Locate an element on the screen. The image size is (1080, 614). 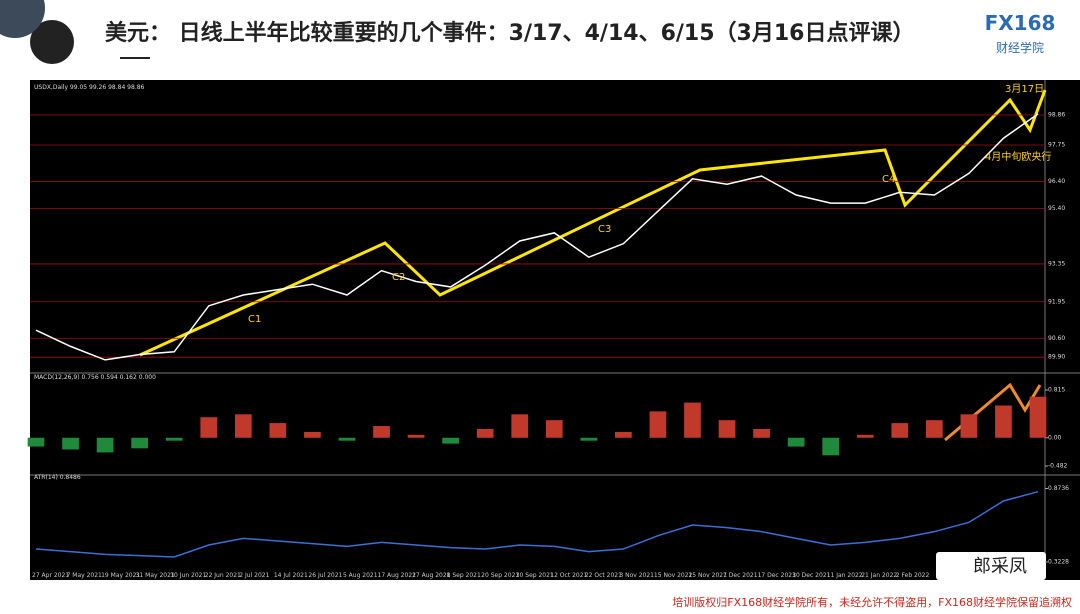
x-tick-label: 8 Sep 2021 is located at coordinates (464, 575).